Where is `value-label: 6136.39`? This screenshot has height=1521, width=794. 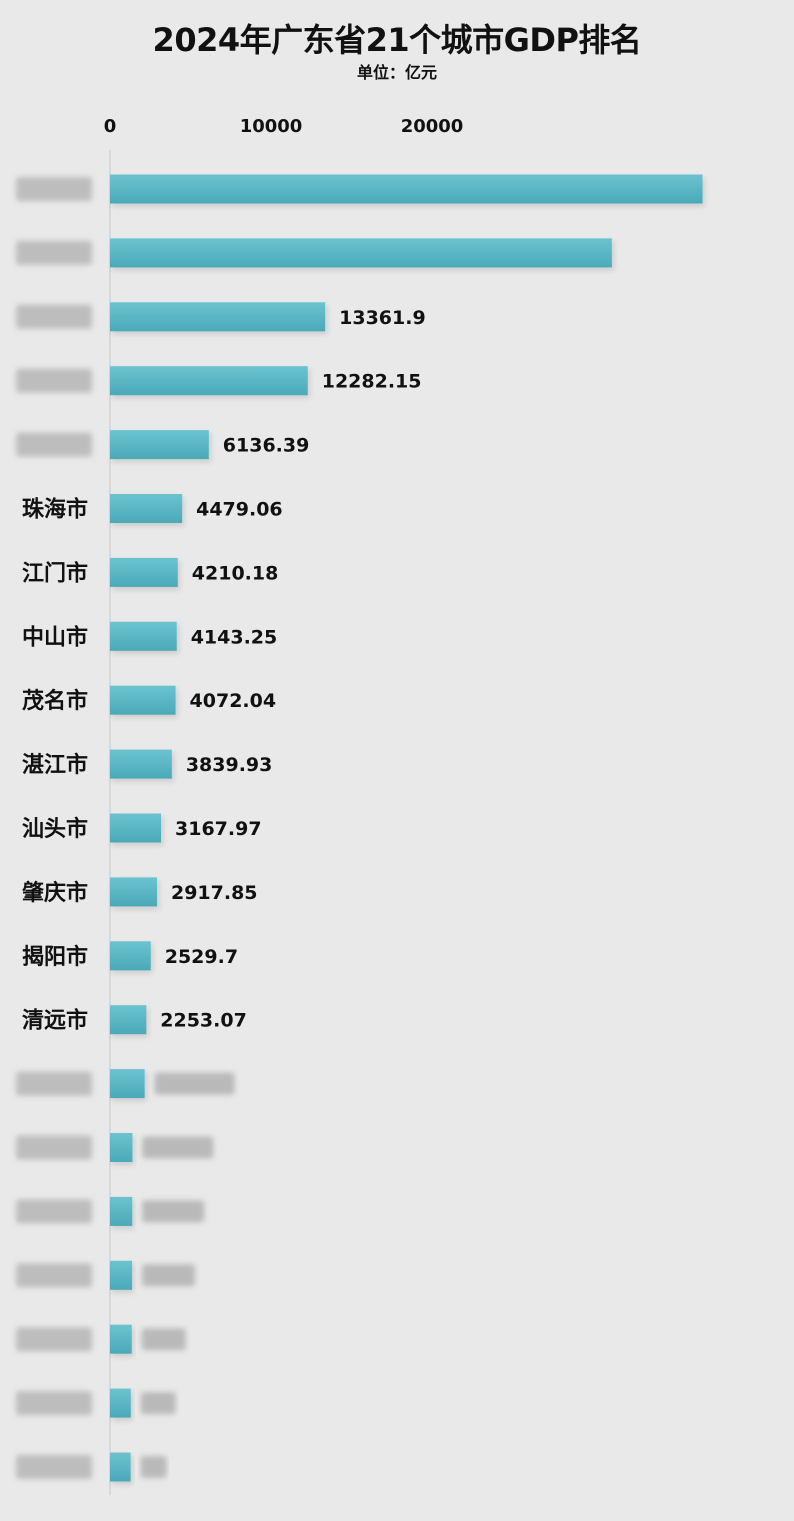 value-label: 6136.39 is located at coordinates (266, 446).